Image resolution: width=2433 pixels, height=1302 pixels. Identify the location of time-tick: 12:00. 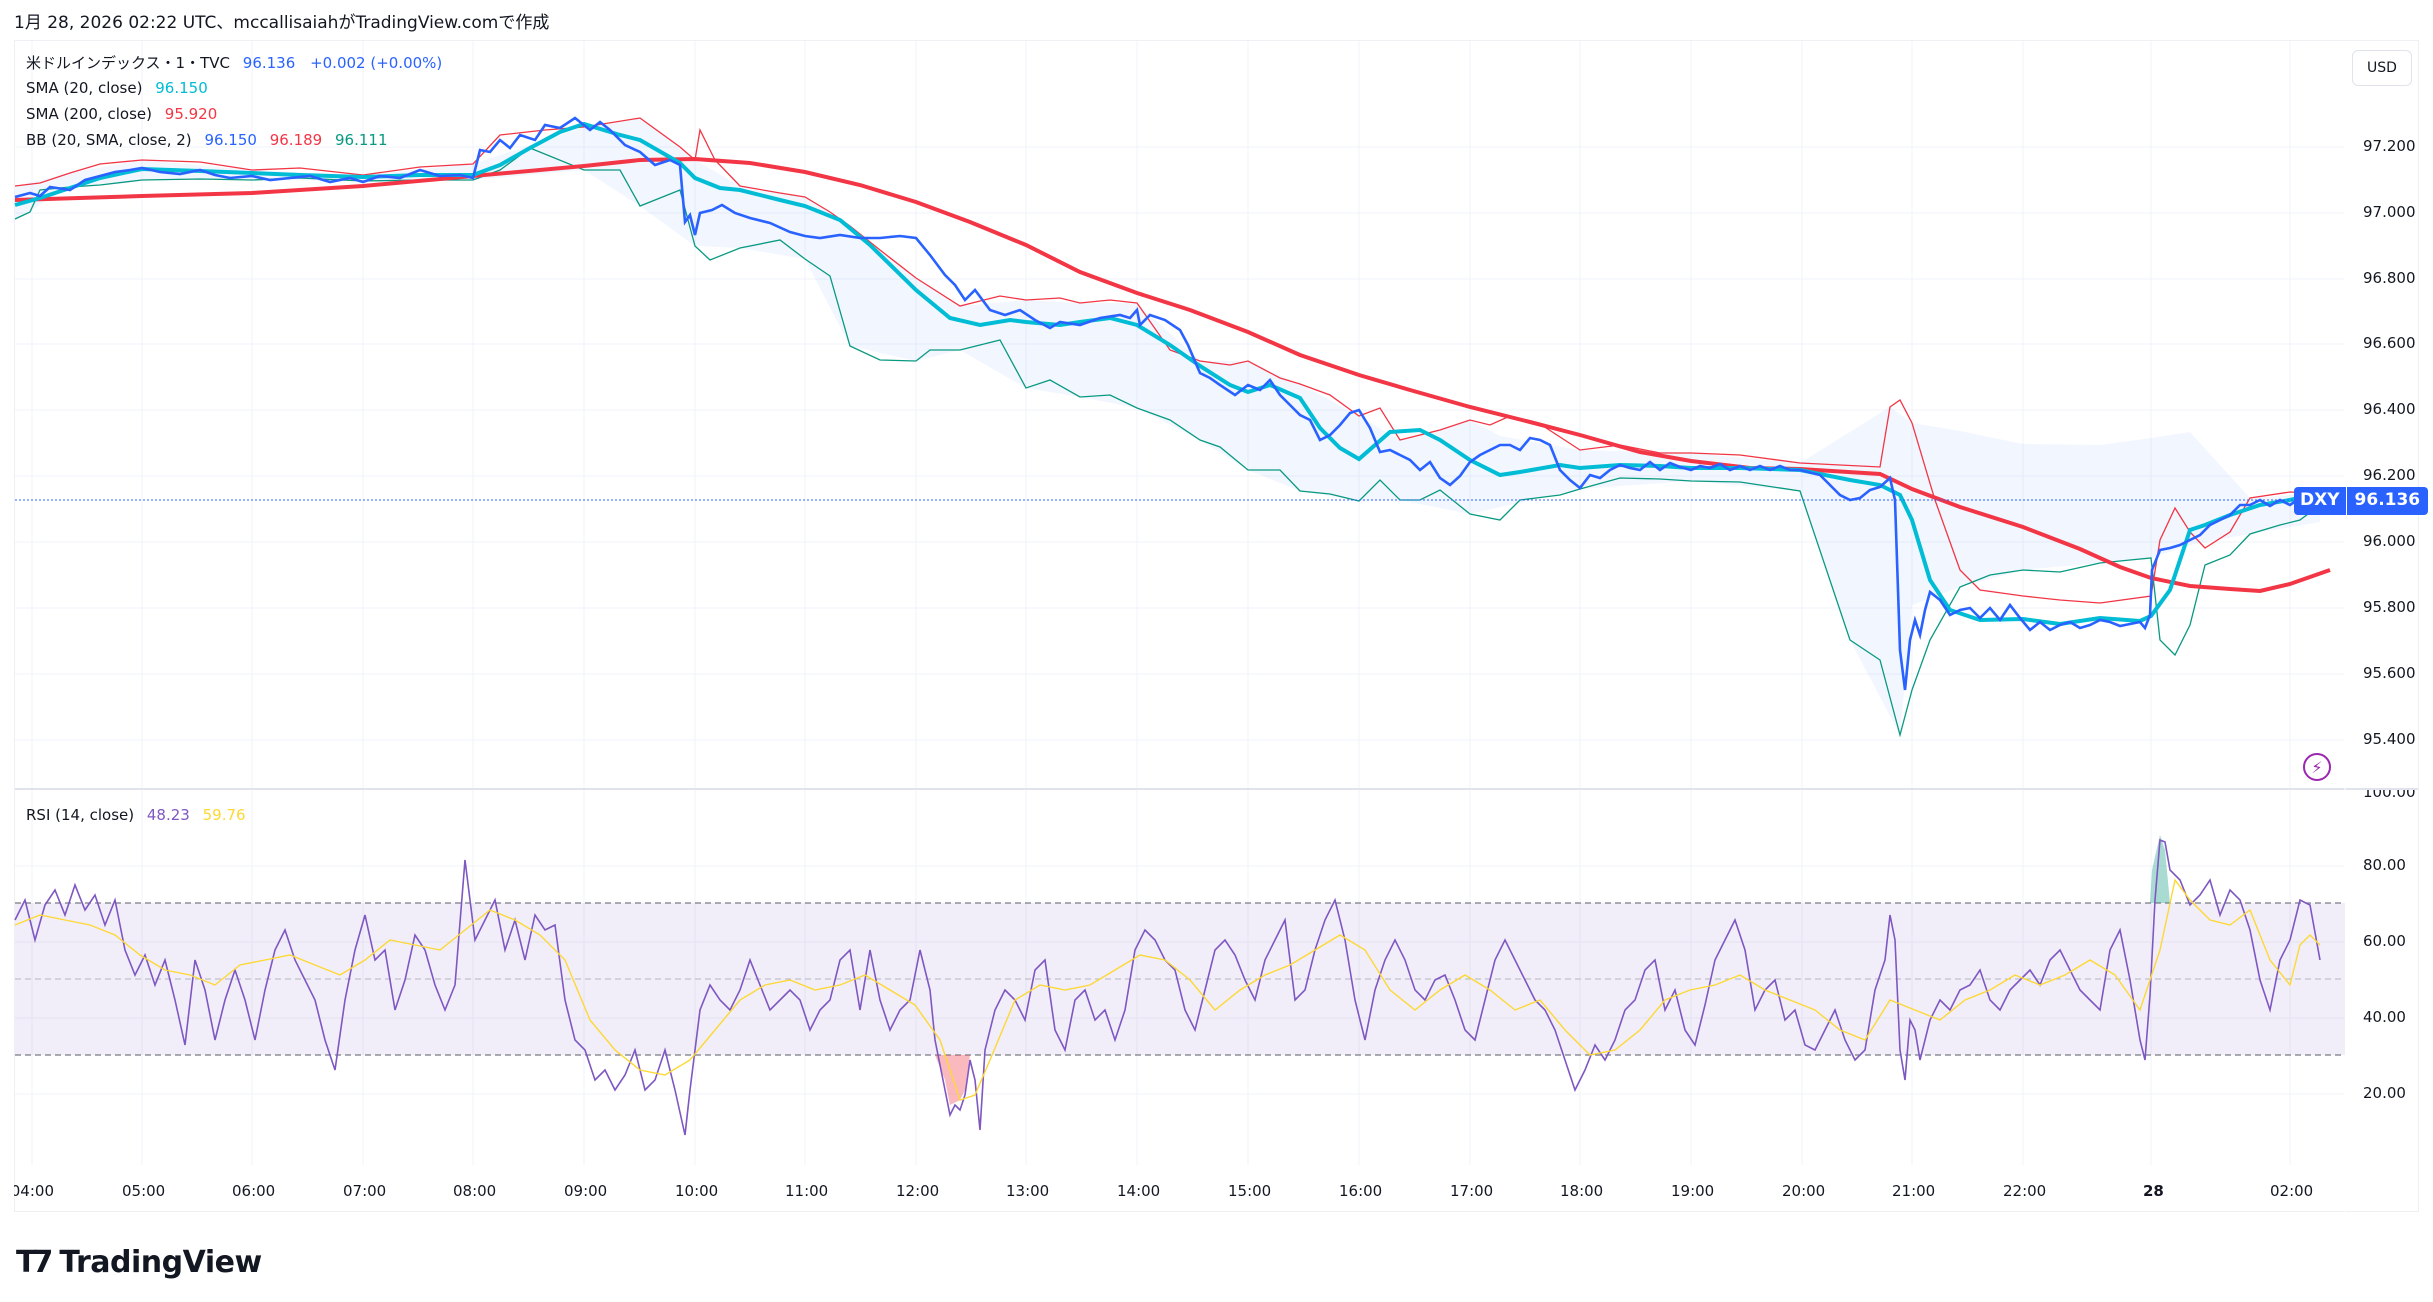
(918, 1191).